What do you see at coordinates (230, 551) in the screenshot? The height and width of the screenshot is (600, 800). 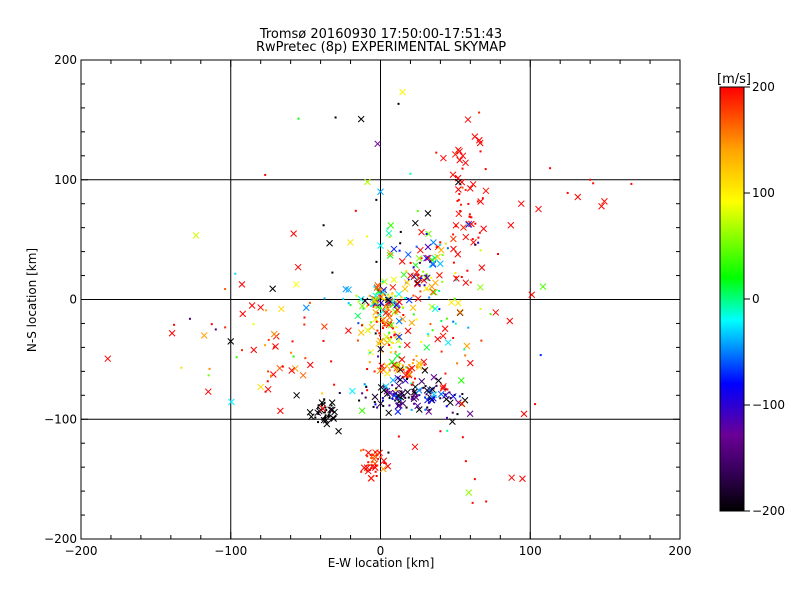 I see `x-tick-label: −100` at bounding box center [230, 551].